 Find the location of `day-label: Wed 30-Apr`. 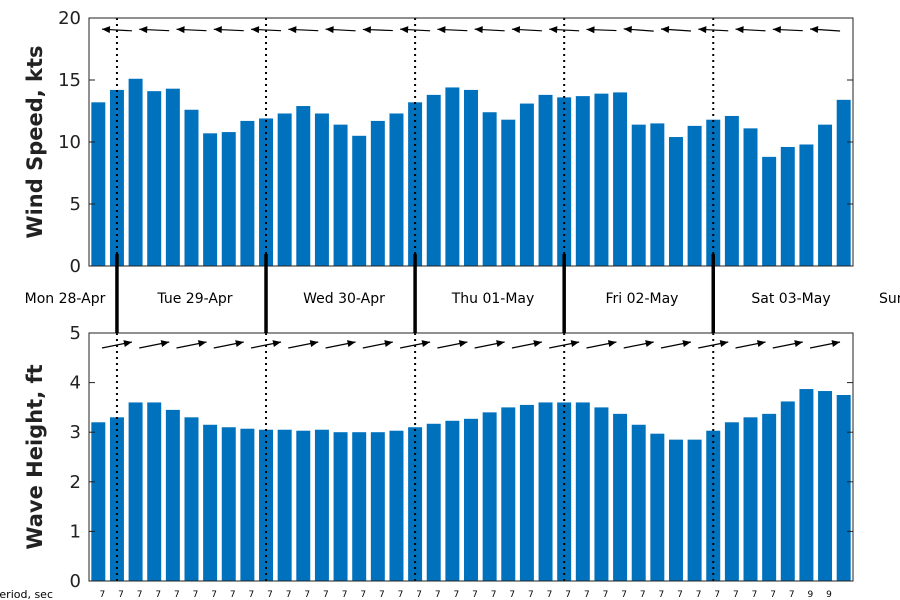

day-label: Wed 30-Apr is located at coordinates (344, 299).